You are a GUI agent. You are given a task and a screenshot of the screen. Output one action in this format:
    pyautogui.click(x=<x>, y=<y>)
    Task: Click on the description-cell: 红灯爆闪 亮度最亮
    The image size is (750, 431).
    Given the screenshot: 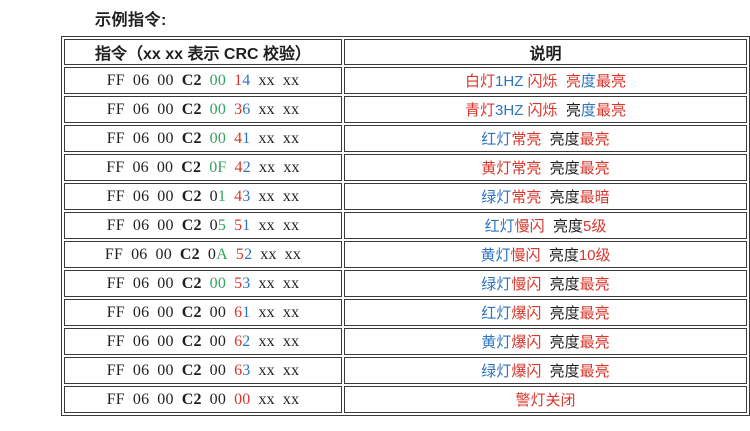 What is the action you would take?
    pyautogui.click(x=545, y=312)
    